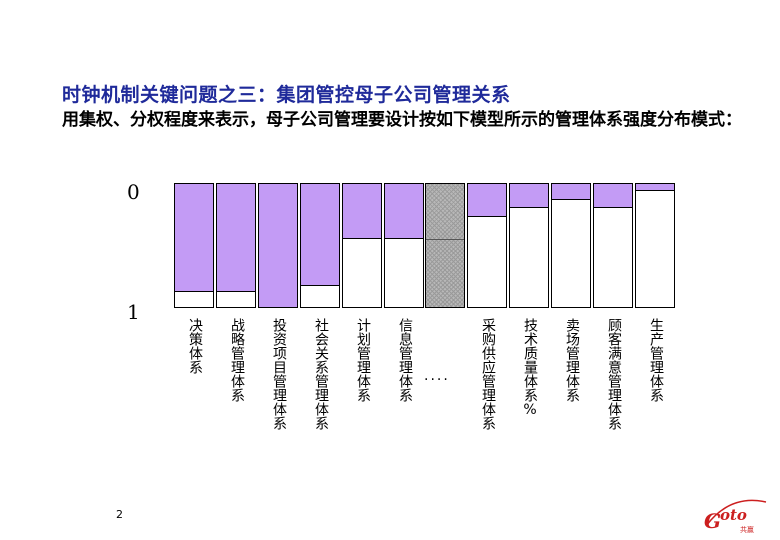 This screenshot has width=780, height=540. I want to click on svg-text: 共赢, so click(747, 529).